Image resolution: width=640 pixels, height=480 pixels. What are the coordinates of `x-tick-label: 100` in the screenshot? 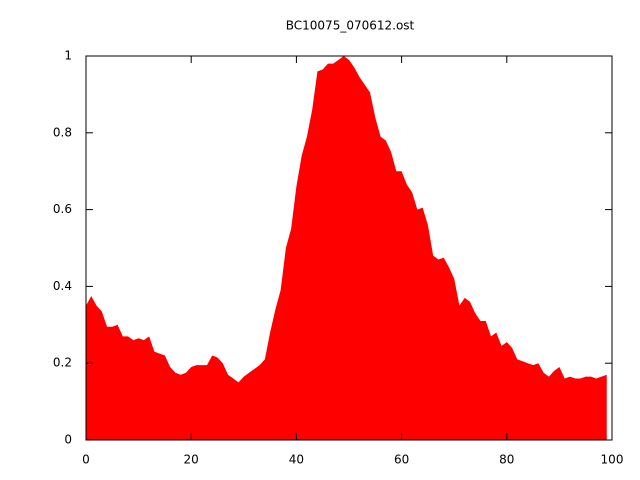 It's located at (612, 460).